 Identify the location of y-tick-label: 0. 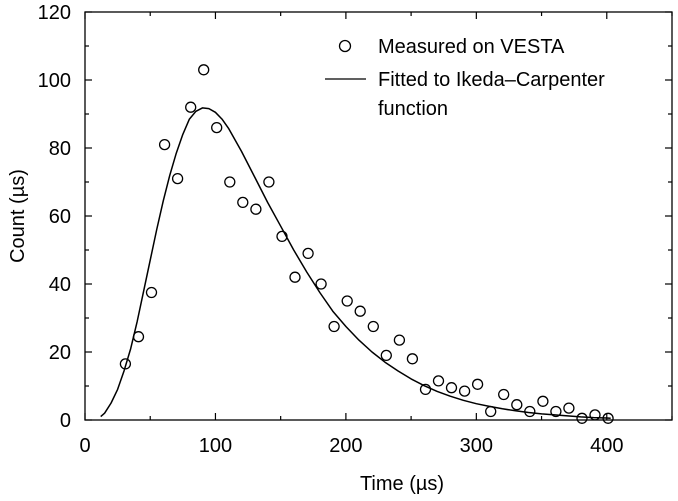
(65, 421).